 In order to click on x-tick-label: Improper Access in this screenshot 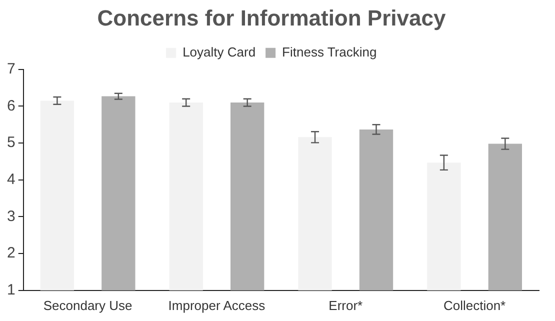, I will do `click(217, 305)`.